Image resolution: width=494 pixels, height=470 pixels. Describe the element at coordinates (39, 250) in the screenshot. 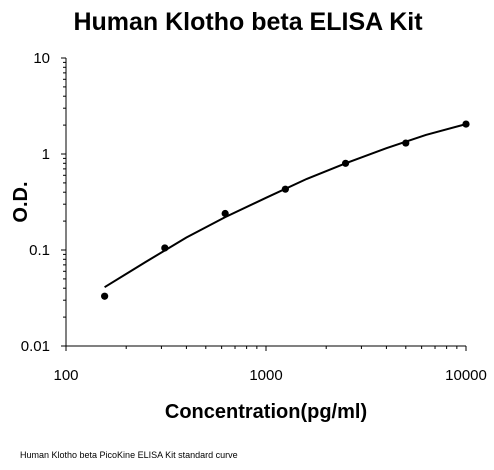

I see `y-tick-label: 0.1` at that location.